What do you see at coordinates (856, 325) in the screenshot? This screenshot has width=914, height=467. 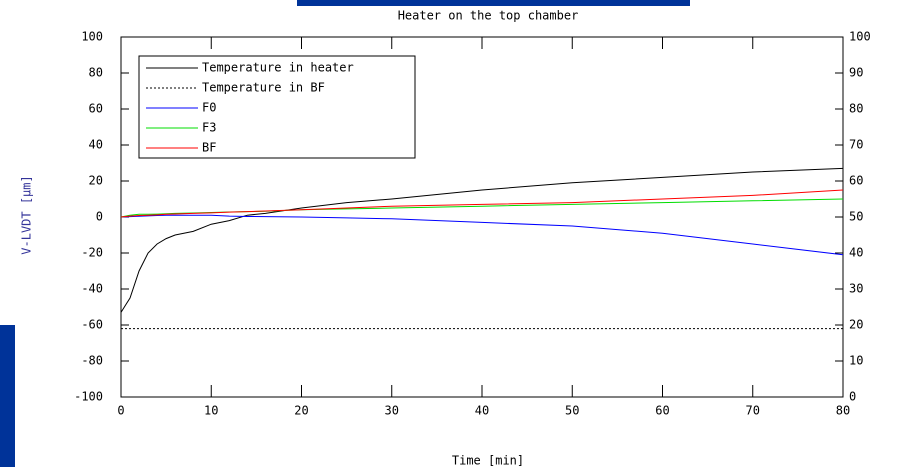 I see `y2-tick-label: 20` at bounding box center [856, 325].